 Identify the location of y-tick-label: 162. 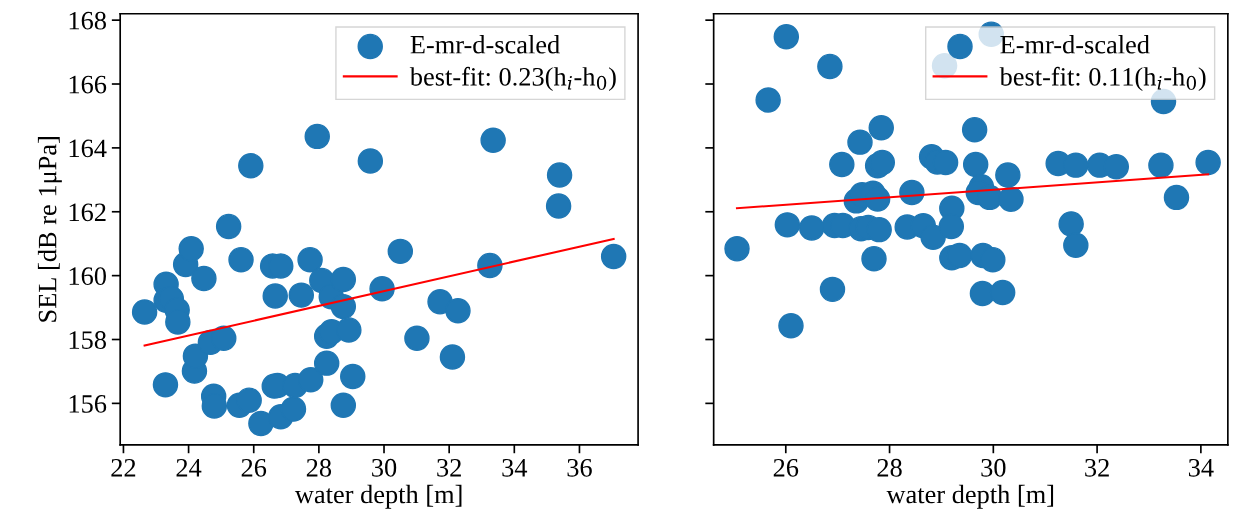
(87, 212).